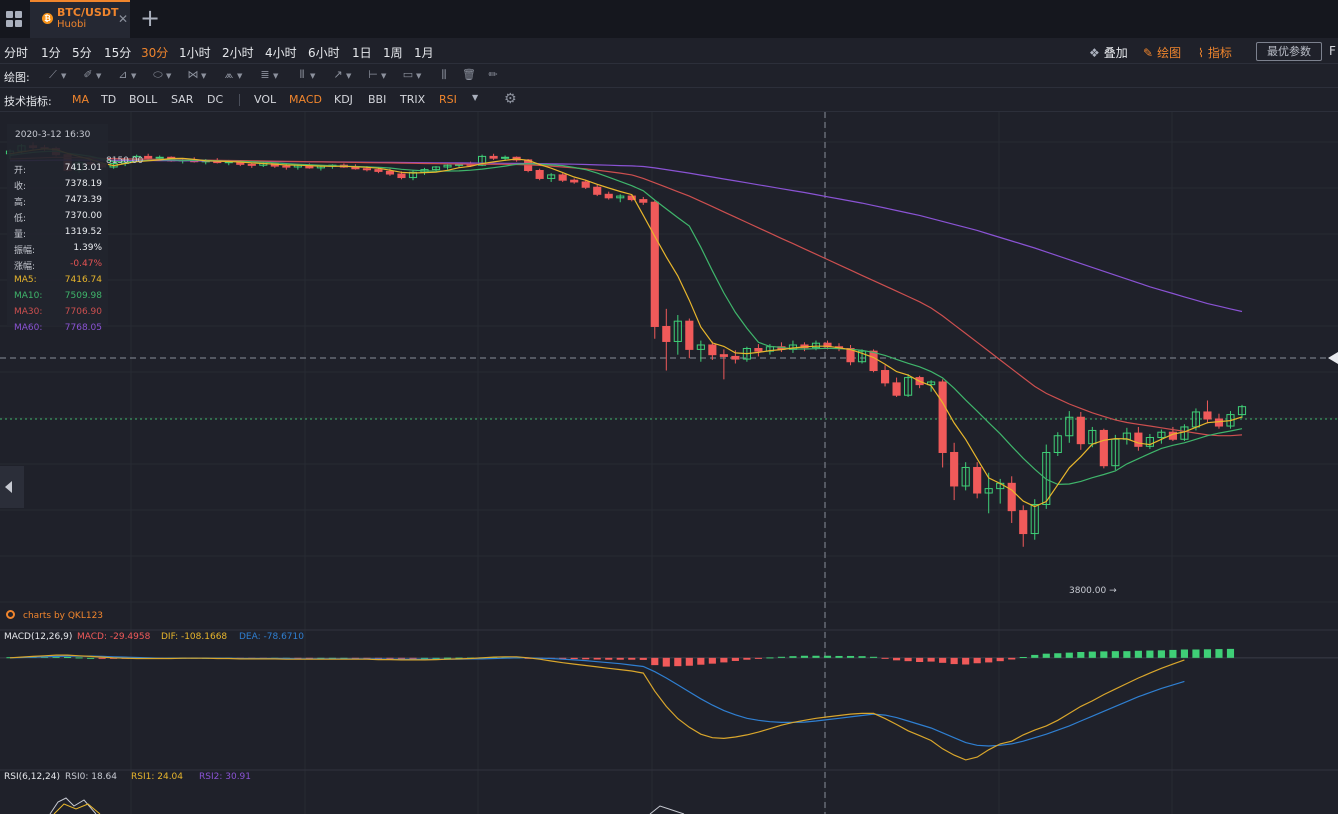  Describe the element at coordinates (215, 99) in the screenshot. I see `indicator-dc: DC` at that location.